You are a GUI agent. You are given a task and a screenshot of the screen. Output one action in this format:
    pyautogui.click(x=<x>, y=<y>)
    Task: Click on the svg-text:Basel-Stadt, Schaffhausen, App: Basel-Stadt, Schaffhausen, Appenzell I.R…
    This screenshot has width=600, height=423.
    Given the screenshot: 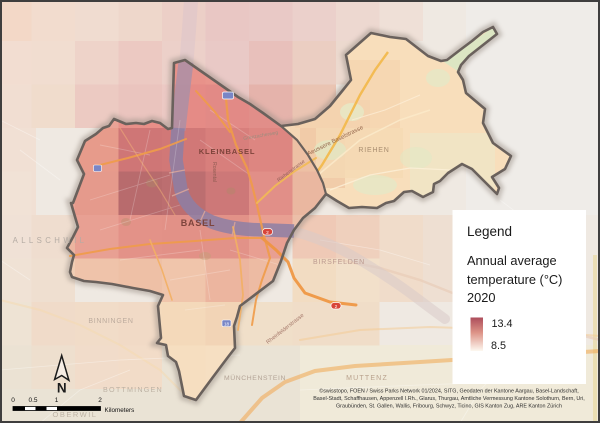 What is the action you would take?
    pyautogui.click(x=449, y=399)
    